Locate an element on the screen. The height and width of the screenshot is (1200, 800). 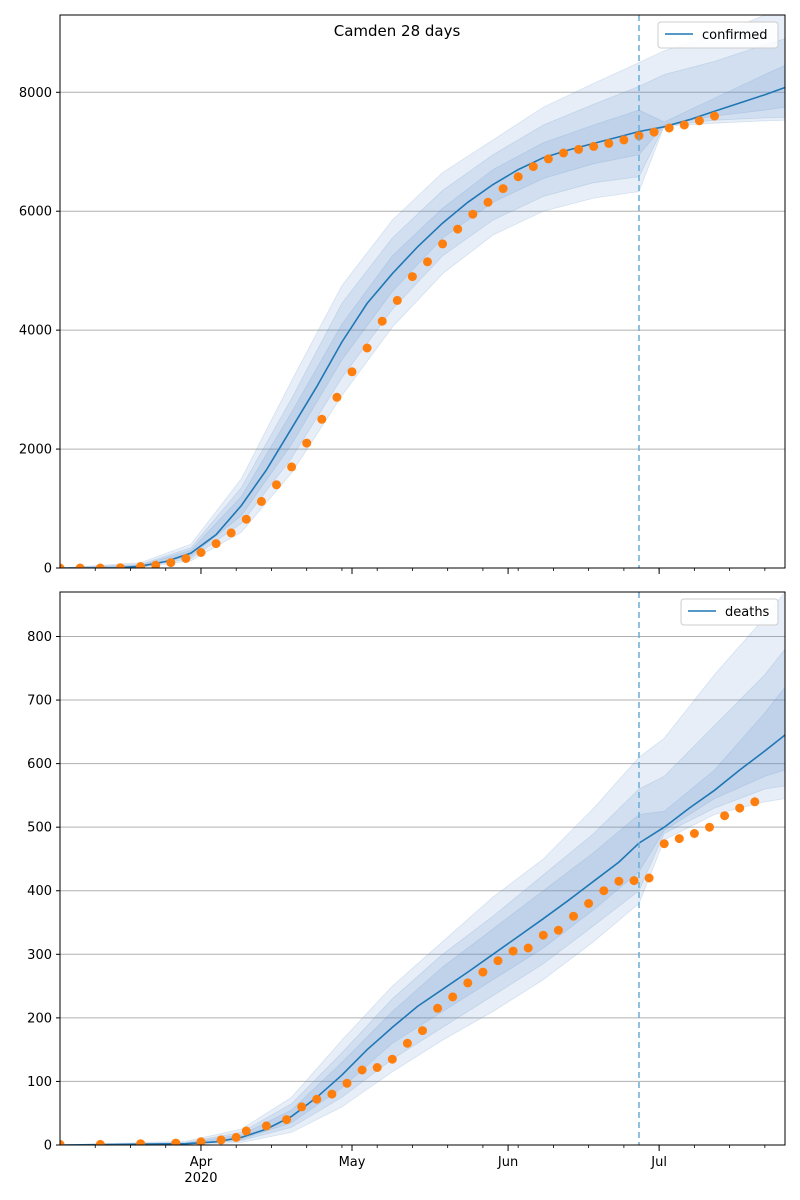
legend: deaths is located at coordinates (729, 612).